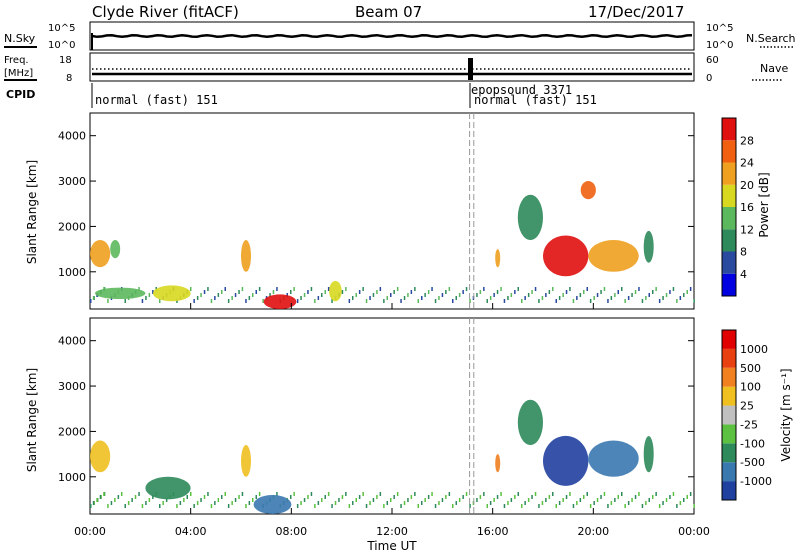  Describe the element at coordinates (156, 100) in the screenshot. I see `cpid-segment-1: normal (fast) 151` at that location.